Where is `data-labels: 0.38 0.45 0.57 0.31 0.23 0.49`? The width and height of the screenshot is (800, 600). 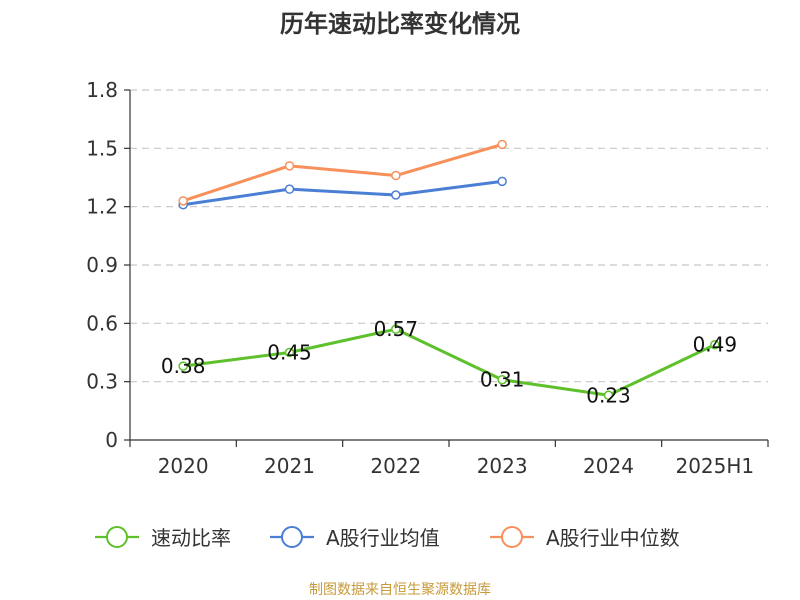 data-labels: 0.38 0.45 0.57 0.31 0.23 0.49 is located at coordinates (449, 362).